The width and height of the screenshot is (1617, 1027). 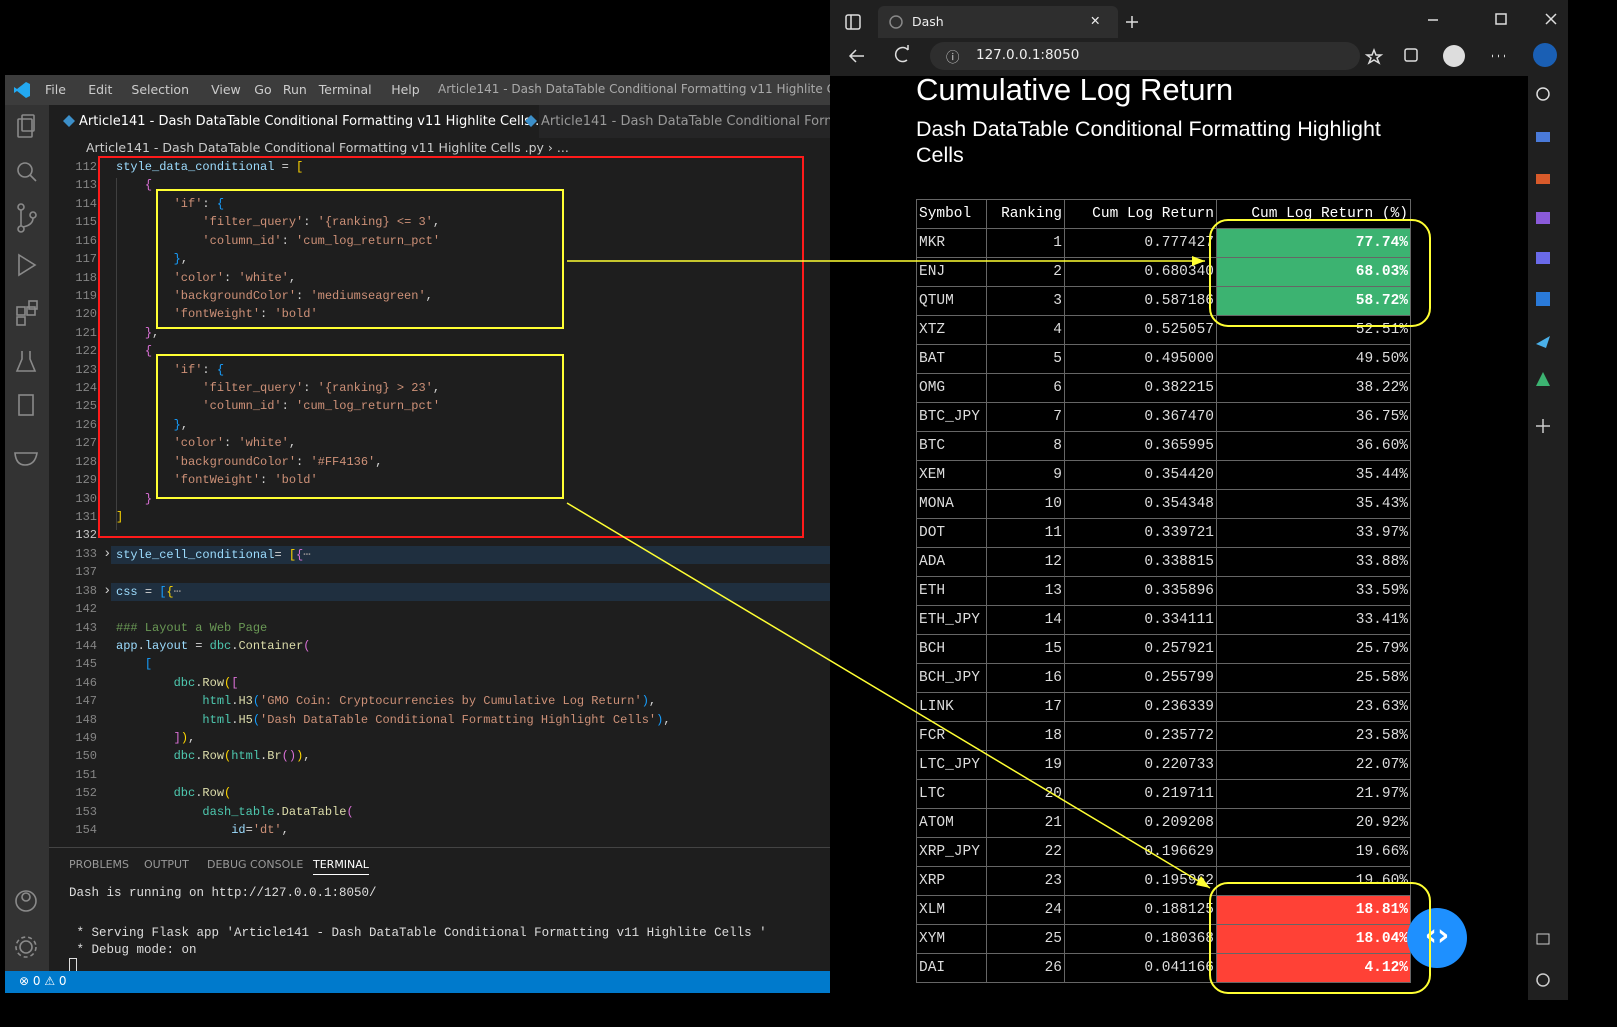 I want to click on menu-item: Go, so click(x=263, y=89).